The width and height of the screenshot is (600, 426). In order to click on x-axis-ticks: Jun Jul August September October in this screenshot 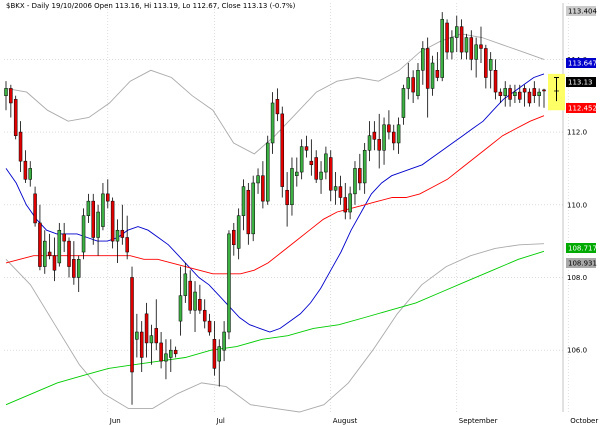, I will do `click(354, 421)`.